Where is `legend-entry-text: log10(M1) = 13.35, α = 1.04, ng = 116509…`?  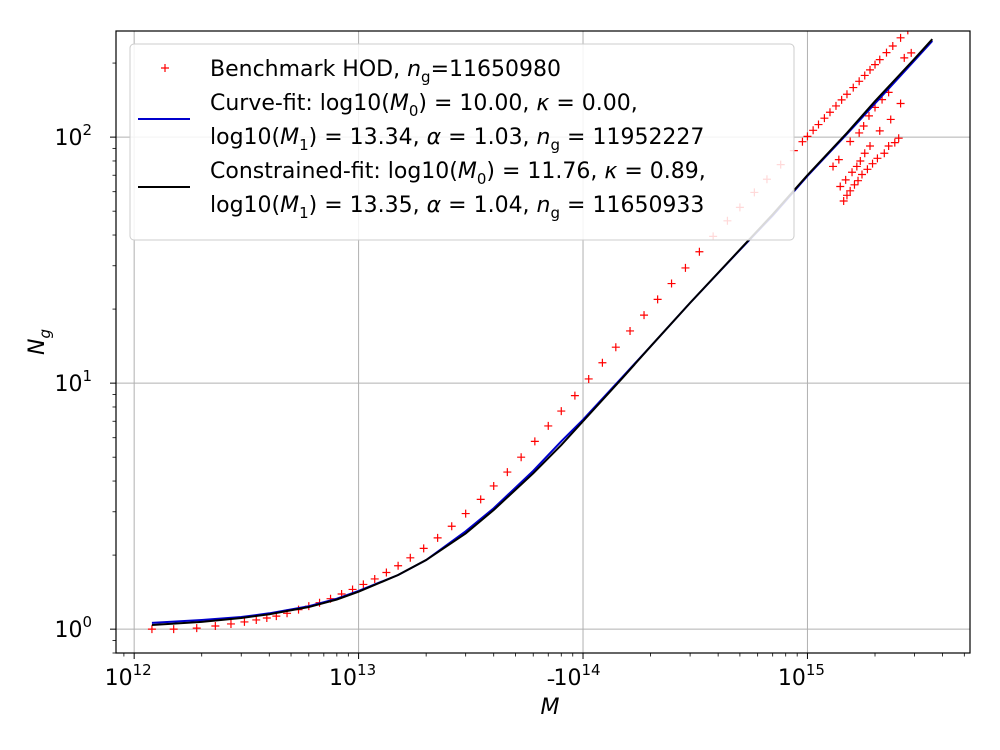 legend-entry-text: log10(M1) = 13.35, α = 1.04, ng = 116509… is located at coordinates (457, 207).